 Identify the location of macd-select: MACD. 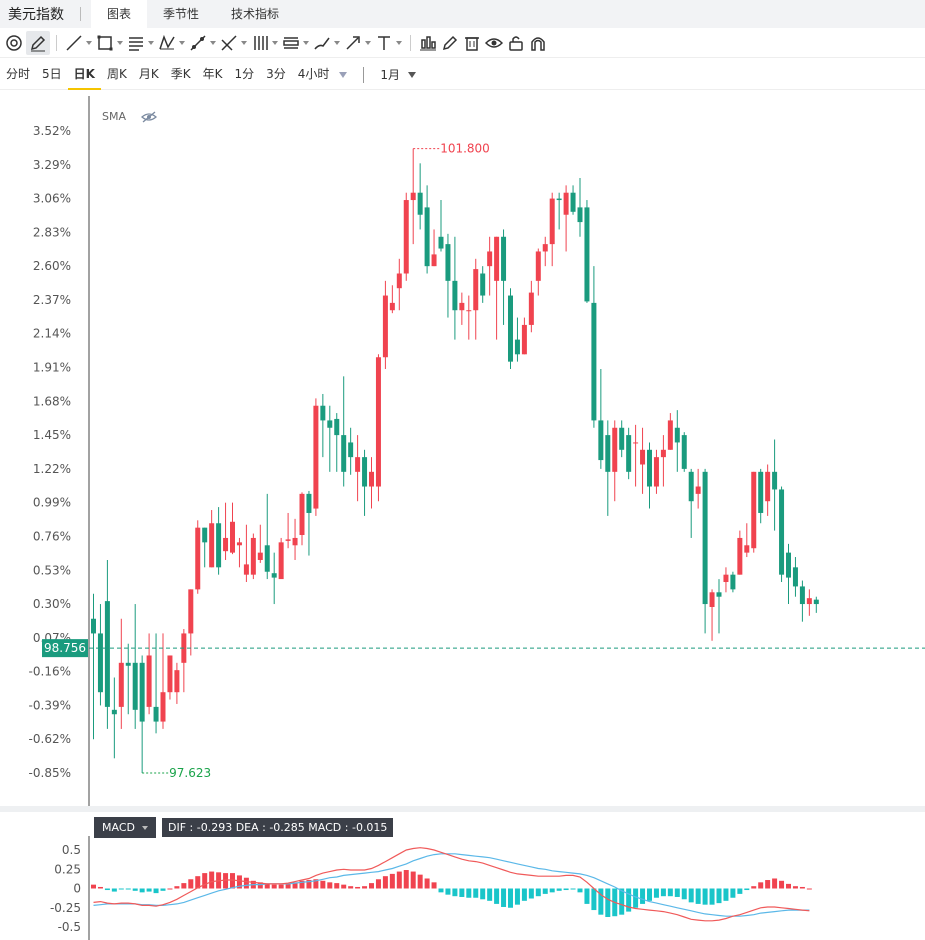
(125, 827).